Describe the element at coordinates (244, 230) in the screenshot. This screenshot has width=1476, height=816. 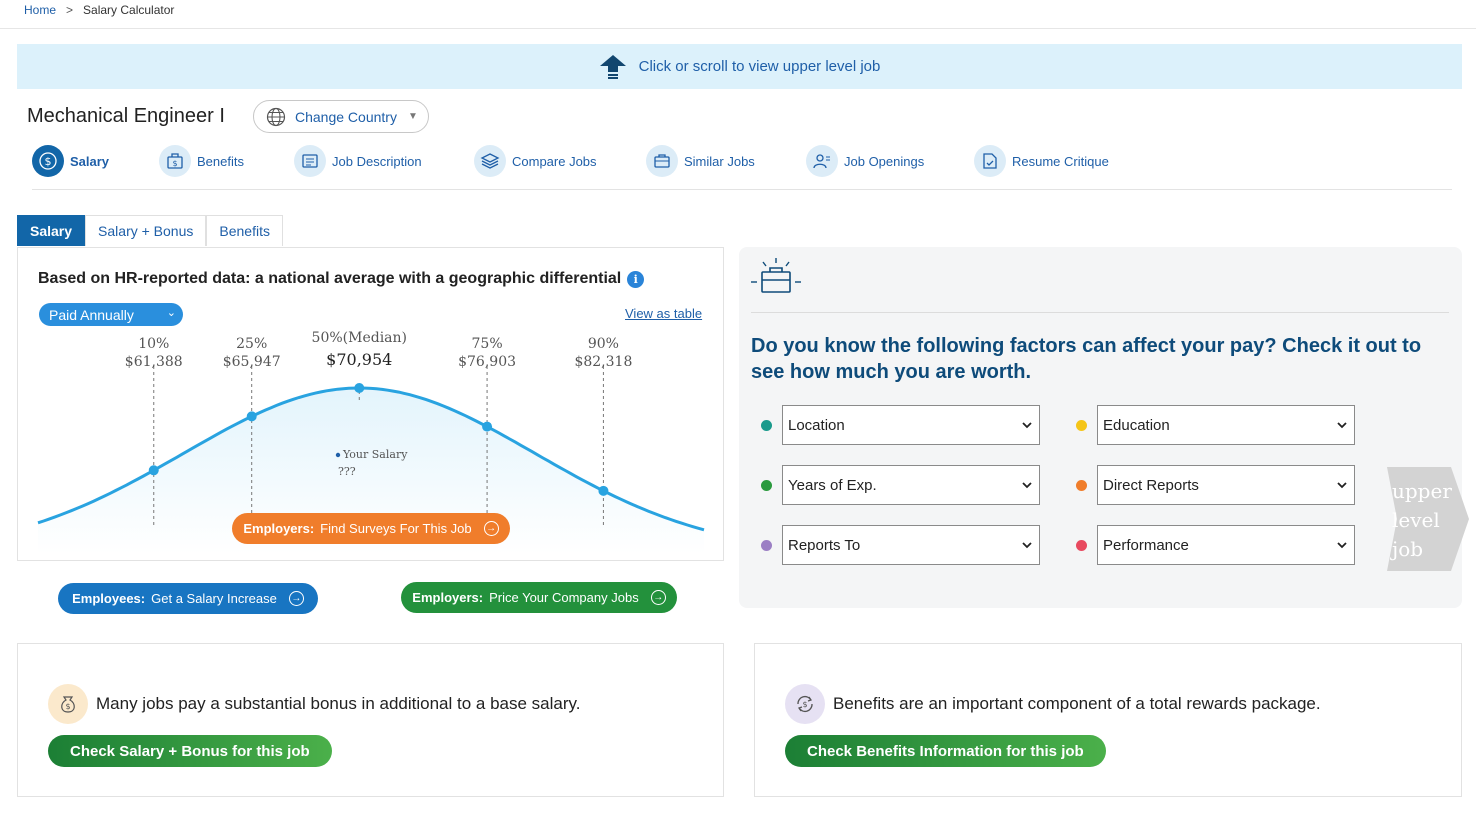
I see `tab-benefits: Benefits` at that location.